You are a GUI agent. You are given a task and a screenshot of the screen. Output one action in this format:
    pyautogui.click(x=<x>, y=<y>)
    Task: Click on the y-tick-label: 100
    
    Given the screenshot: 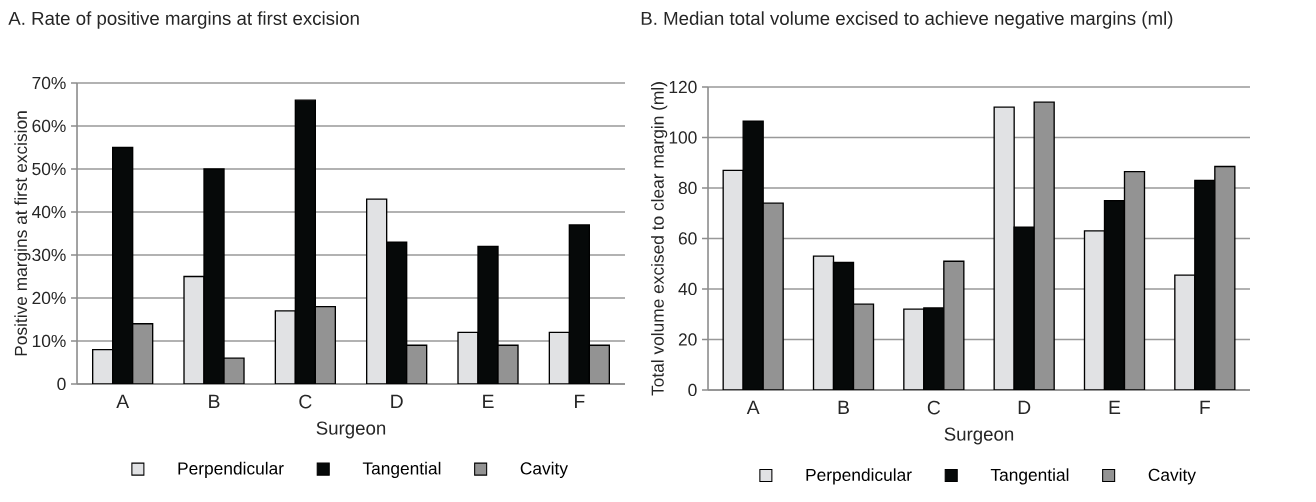 What is the action you would take?
    pyautogui.click(x=683, y=137)
    